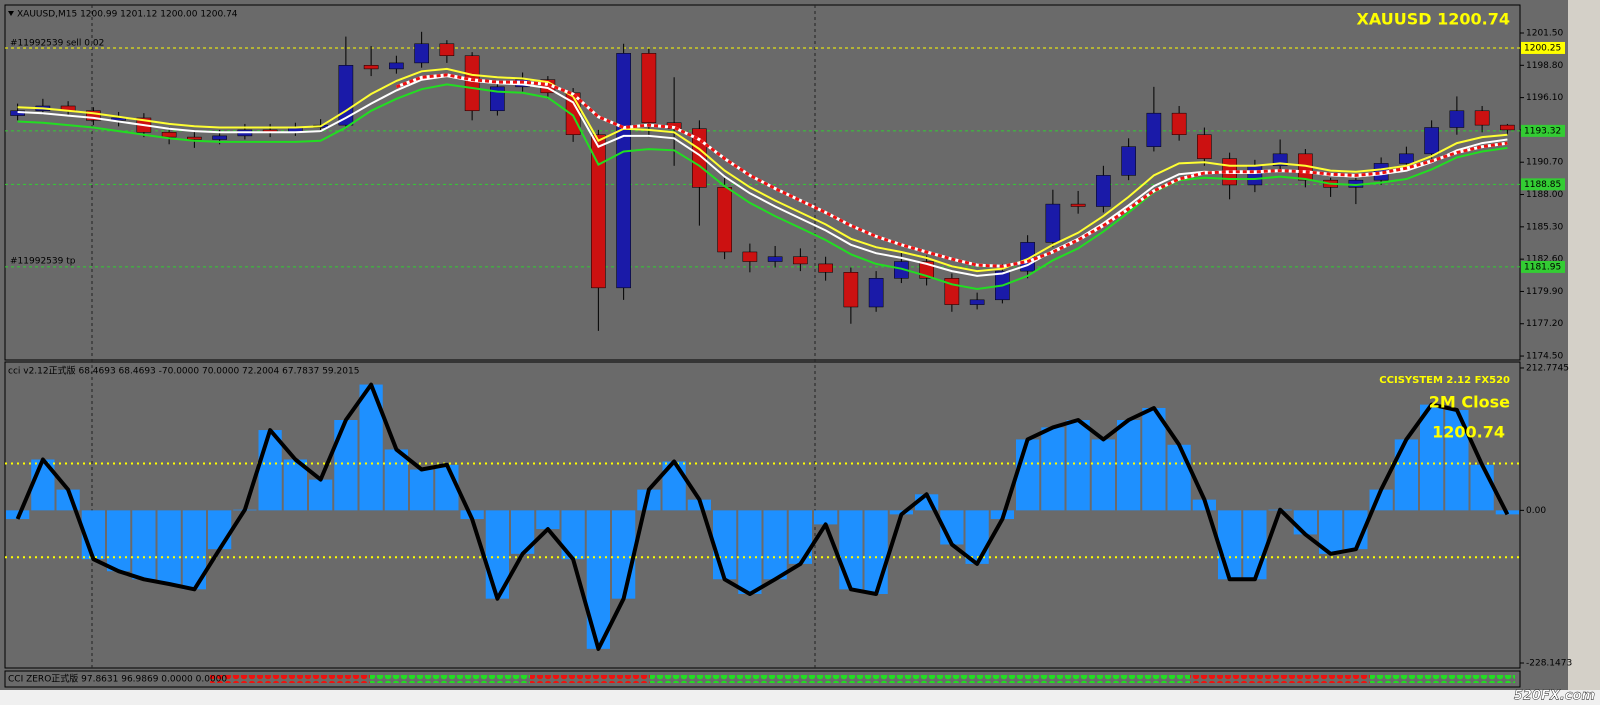 This screenshot has width=1600, height=705. What do you see at coordinates (43, 262) in the screenshot?
I see `order-label: #11992539 tp` at bounding box center [43, 262].